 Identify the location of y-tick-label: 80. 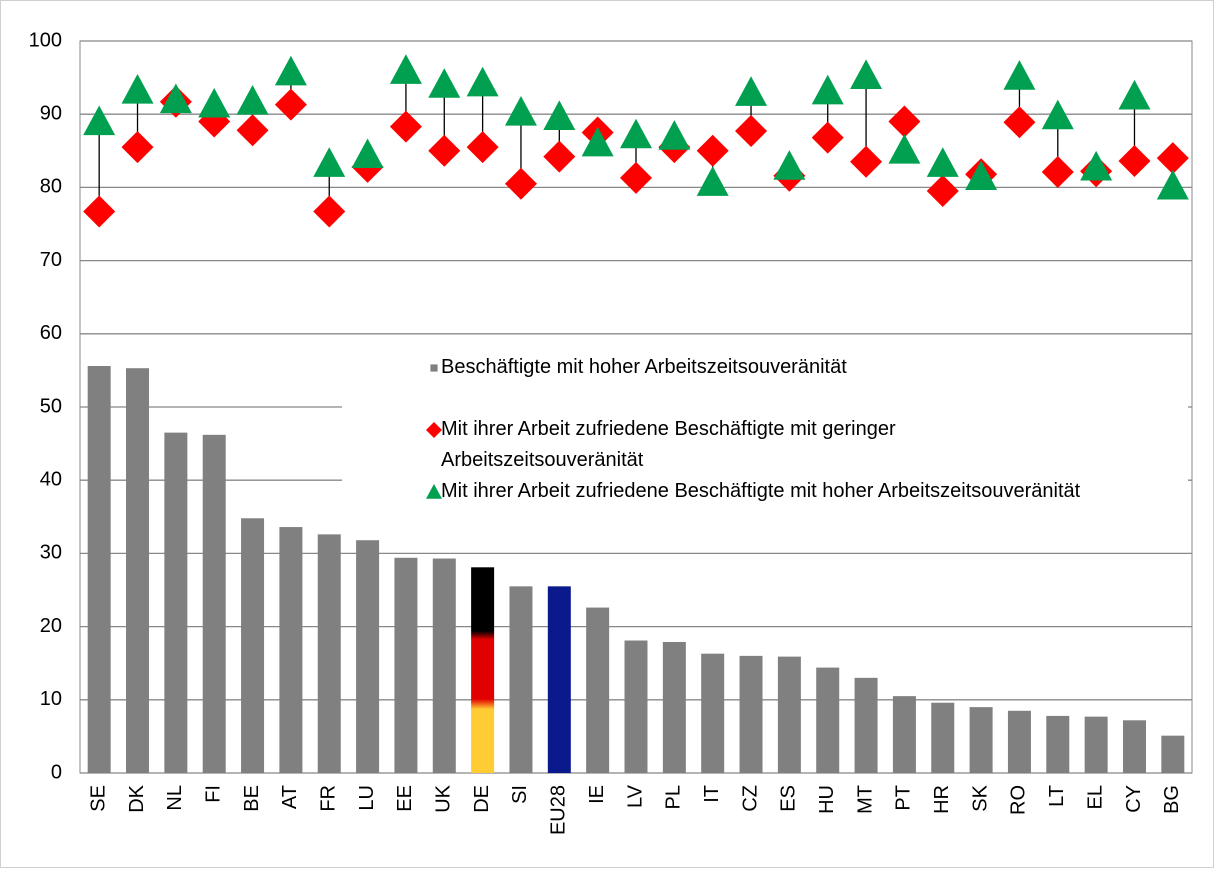
(51, 187).